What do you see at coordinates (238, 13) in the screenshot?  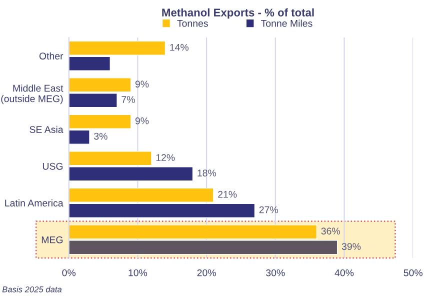 I see `chart-title: Methanol Exports - % of total` at bounding box center [238, 13].